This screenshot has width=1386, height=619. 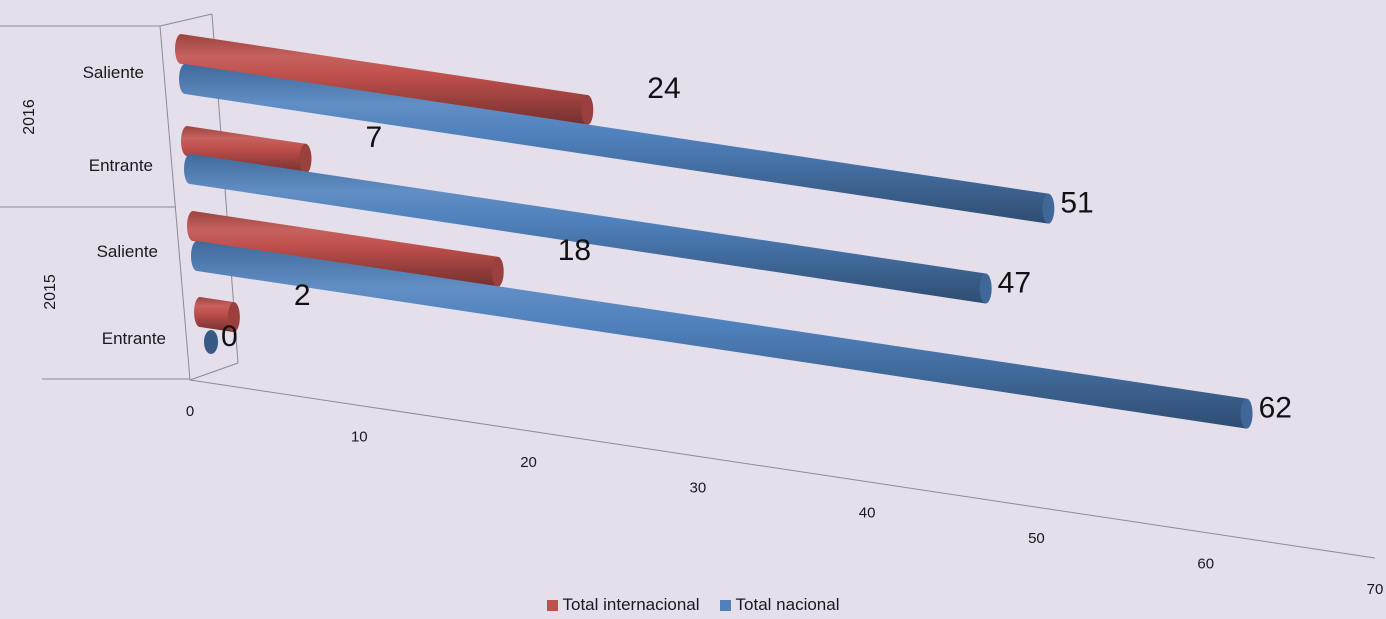 I want to click on x-tick-label: 30, so click(x=698, y=487).